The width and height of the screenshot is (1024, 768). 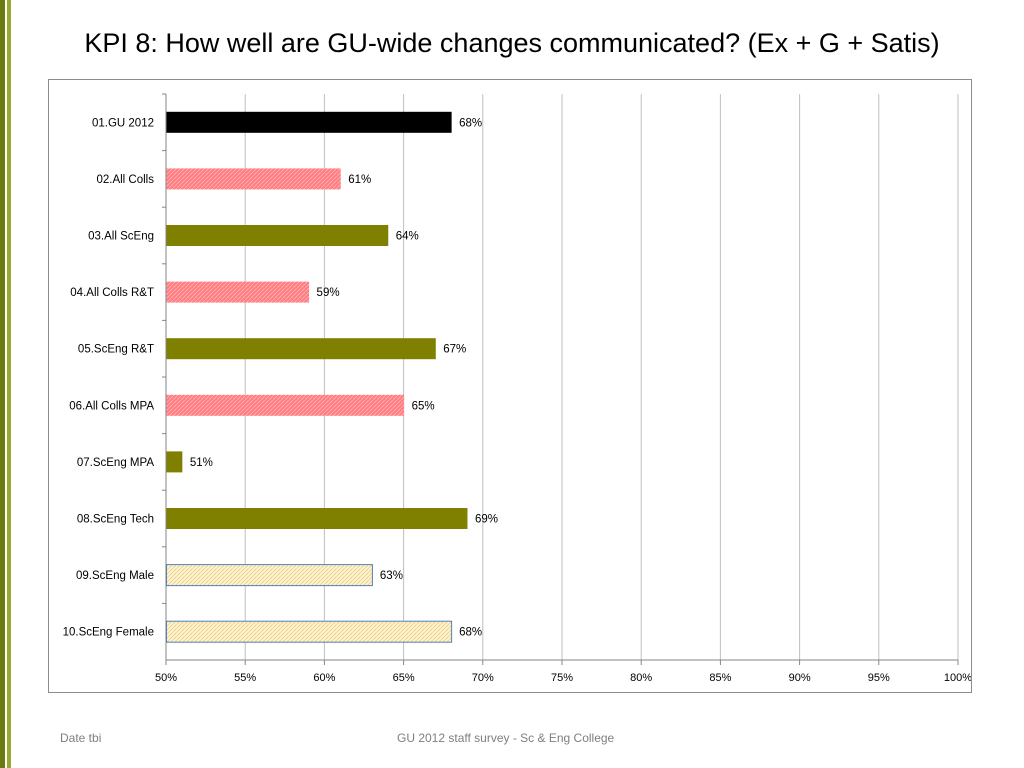 What do you see at coordinates (166, 678) in the screenshot?
I see `x-tick-label: 50%` at bounding box center [166, 678].